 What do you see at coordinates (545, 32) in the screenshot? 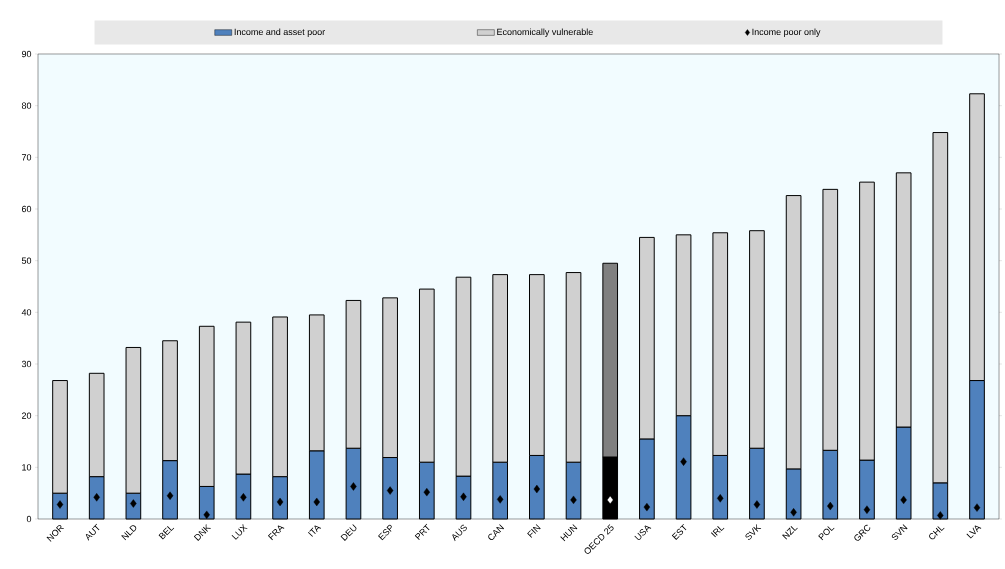
I see `legend-label: Economically vulnerable` at bounding box center [545, 32].